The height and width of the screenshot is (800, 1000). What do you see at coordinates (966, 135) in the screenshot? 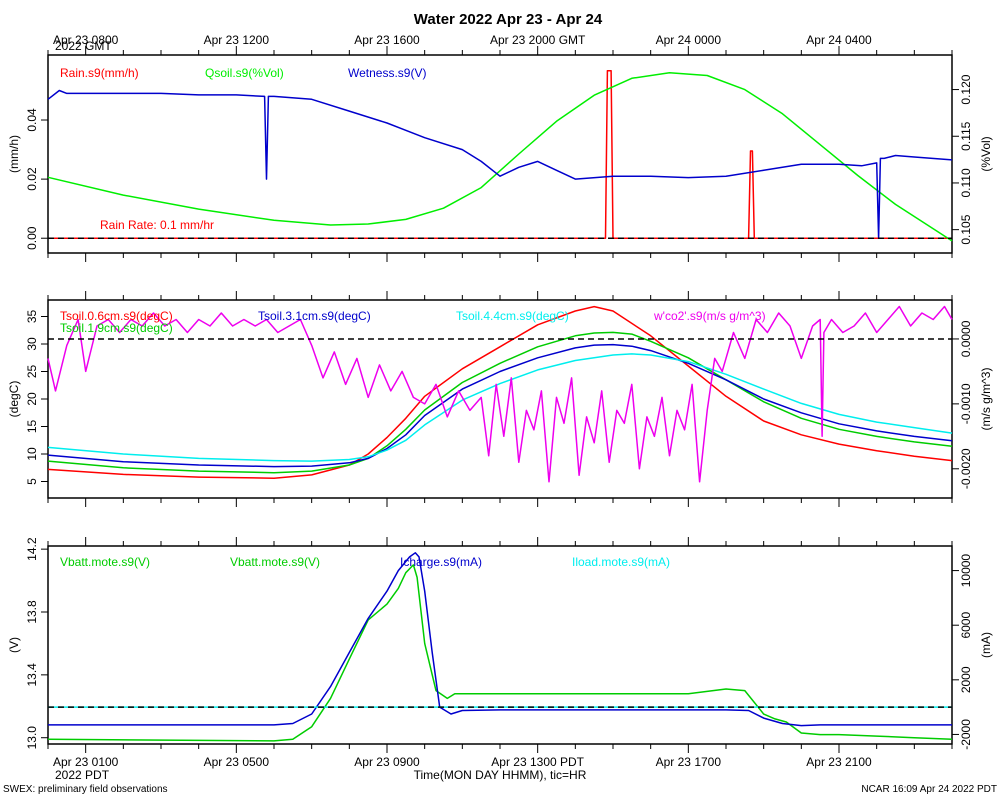
I see `right-tick-label: 0.115` at bounding box center [966, 135].